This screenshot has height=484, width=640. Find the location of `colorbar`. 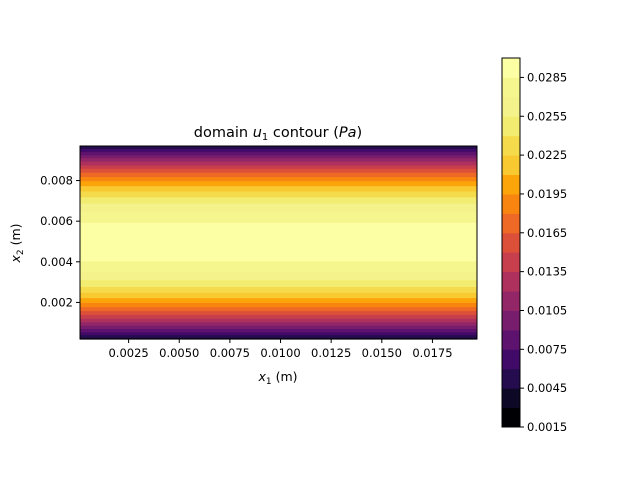

colorbar is located at coordinates (511, 243).